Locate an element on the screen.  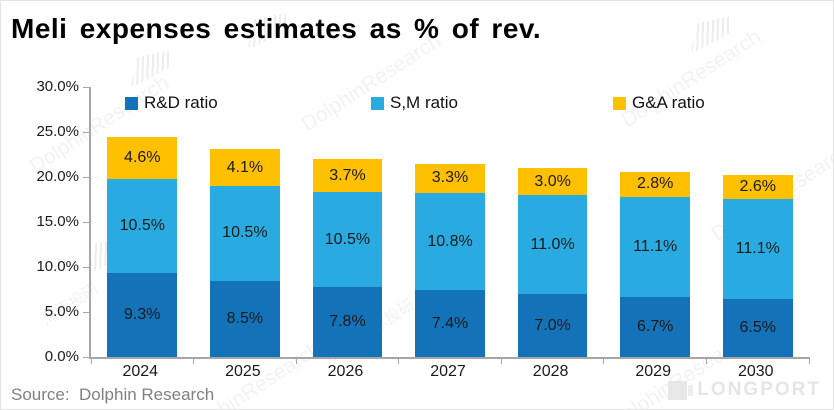
legend-item-rd-ratio: R&D ratio is located at coordinates (171, 103).